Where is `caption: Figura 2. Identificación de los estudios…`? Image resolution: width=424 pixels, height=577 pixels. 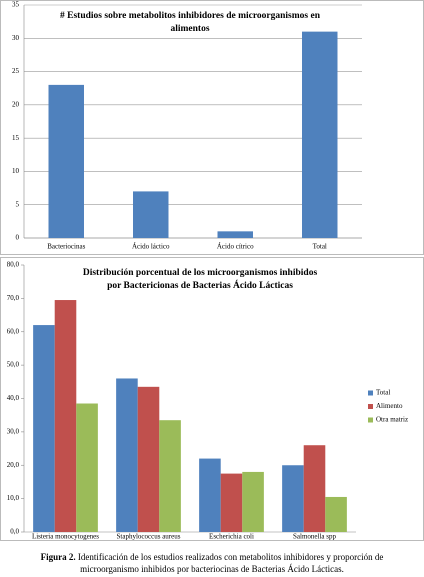
caption: Figura 2. Identificación de los estudios… is located at coordinates (212, 557).